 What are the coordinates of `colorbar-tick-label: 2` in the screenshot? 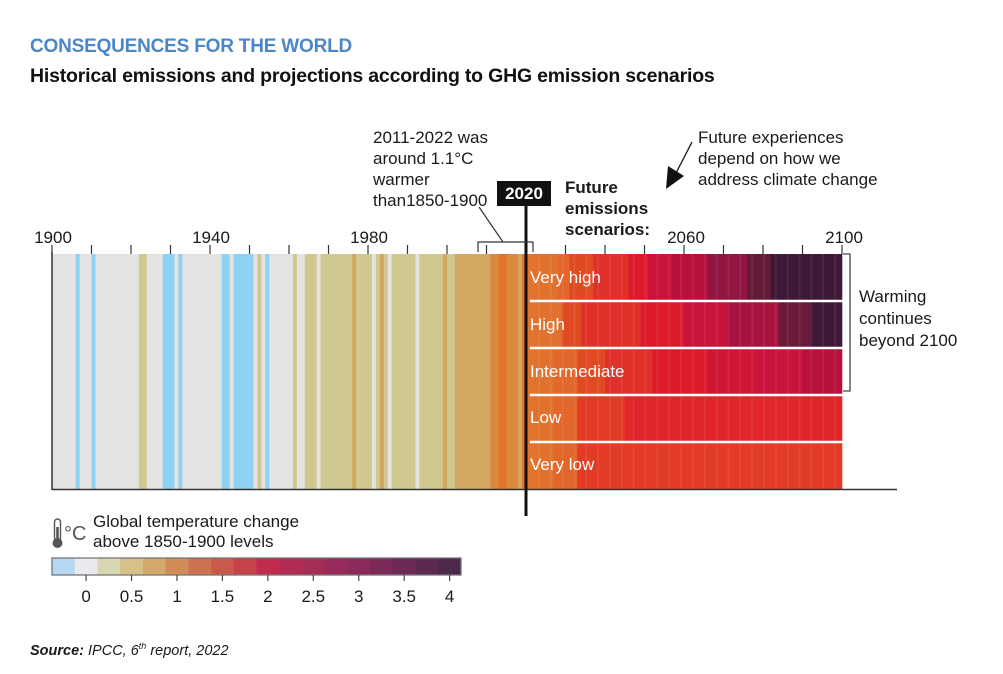 It's located at (268, 596).